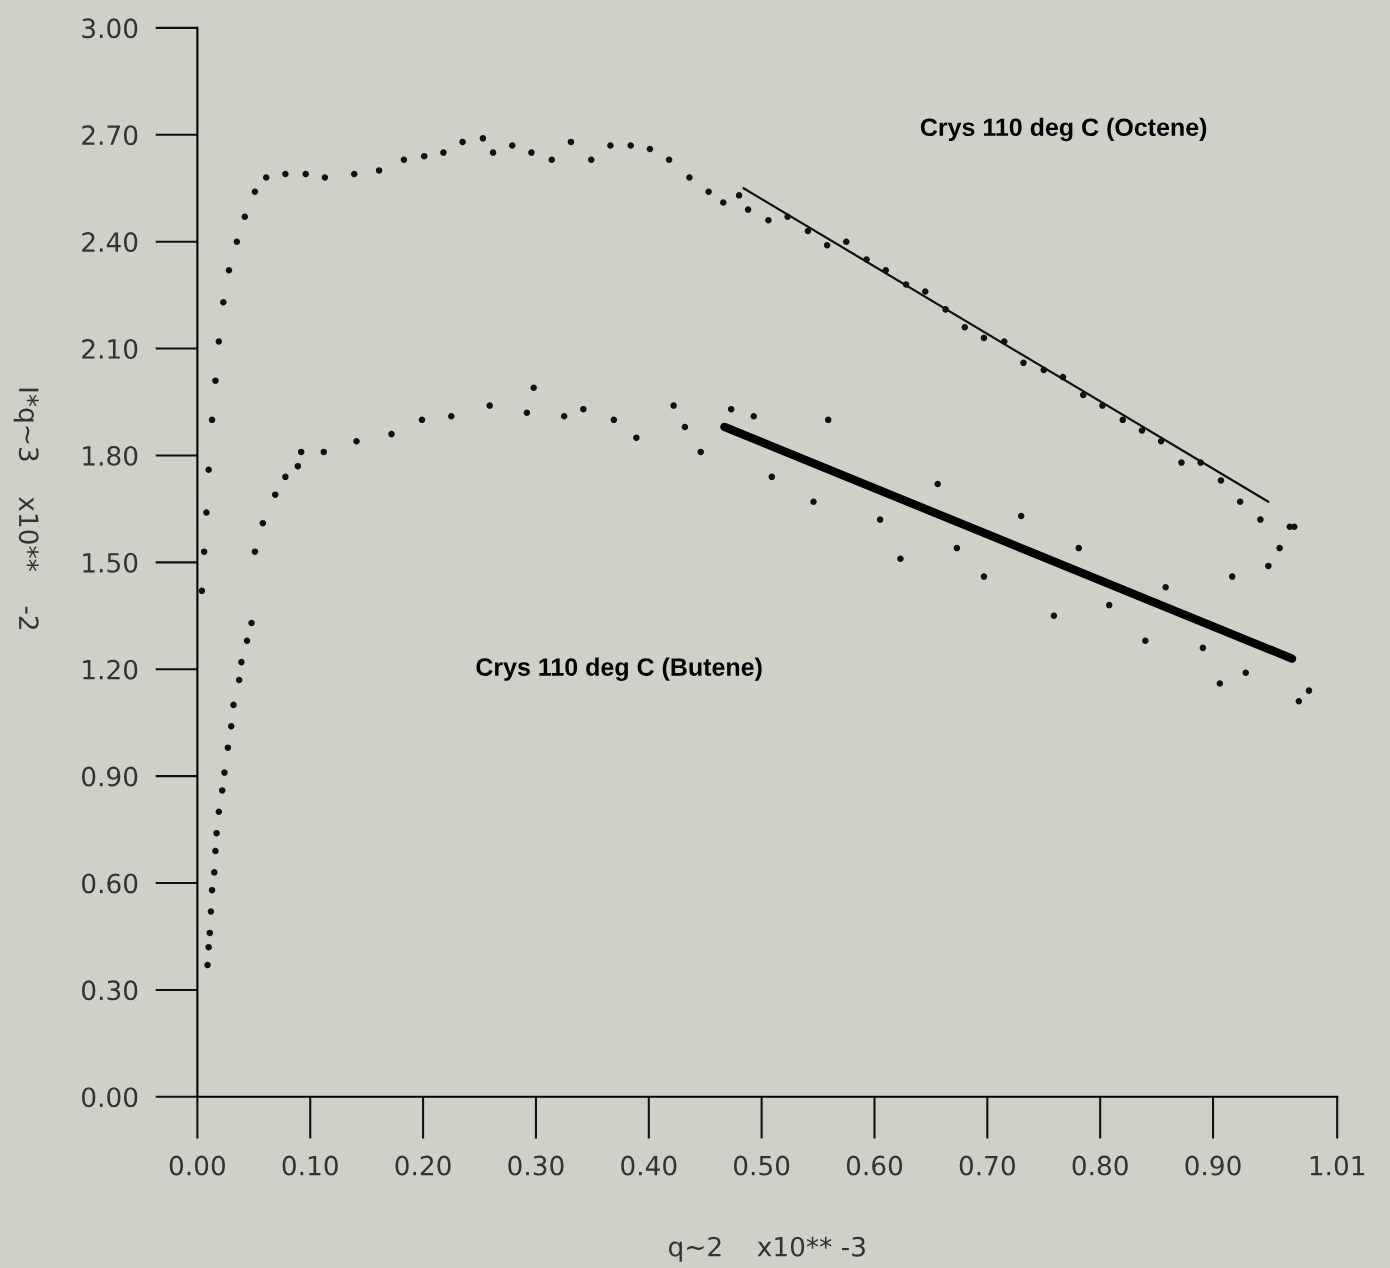 Image resolution: width=1390 pixels, height=1268 pixels. Describe the element at coordinates (874, 1165) in the screenshot. I see `x-tick-label: 0.60` at that location.